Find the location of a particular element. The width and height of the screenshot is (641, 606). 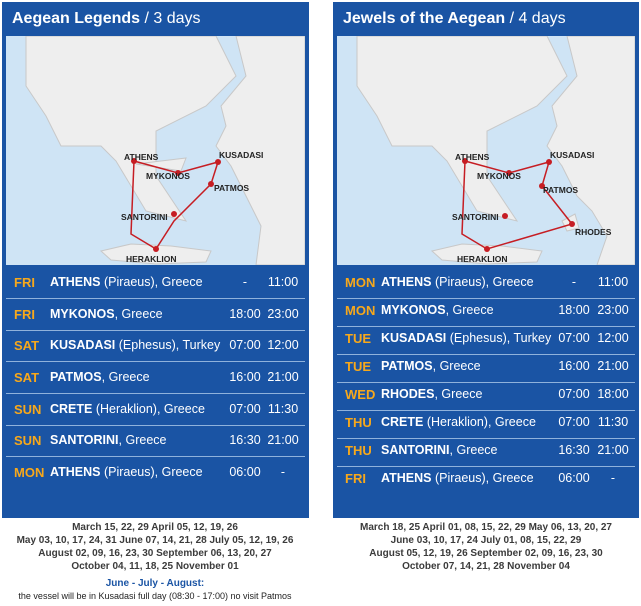

schedule-row: TUE PATMOS, Greece 16:00 21:00 is located at coordinates (486, 367).